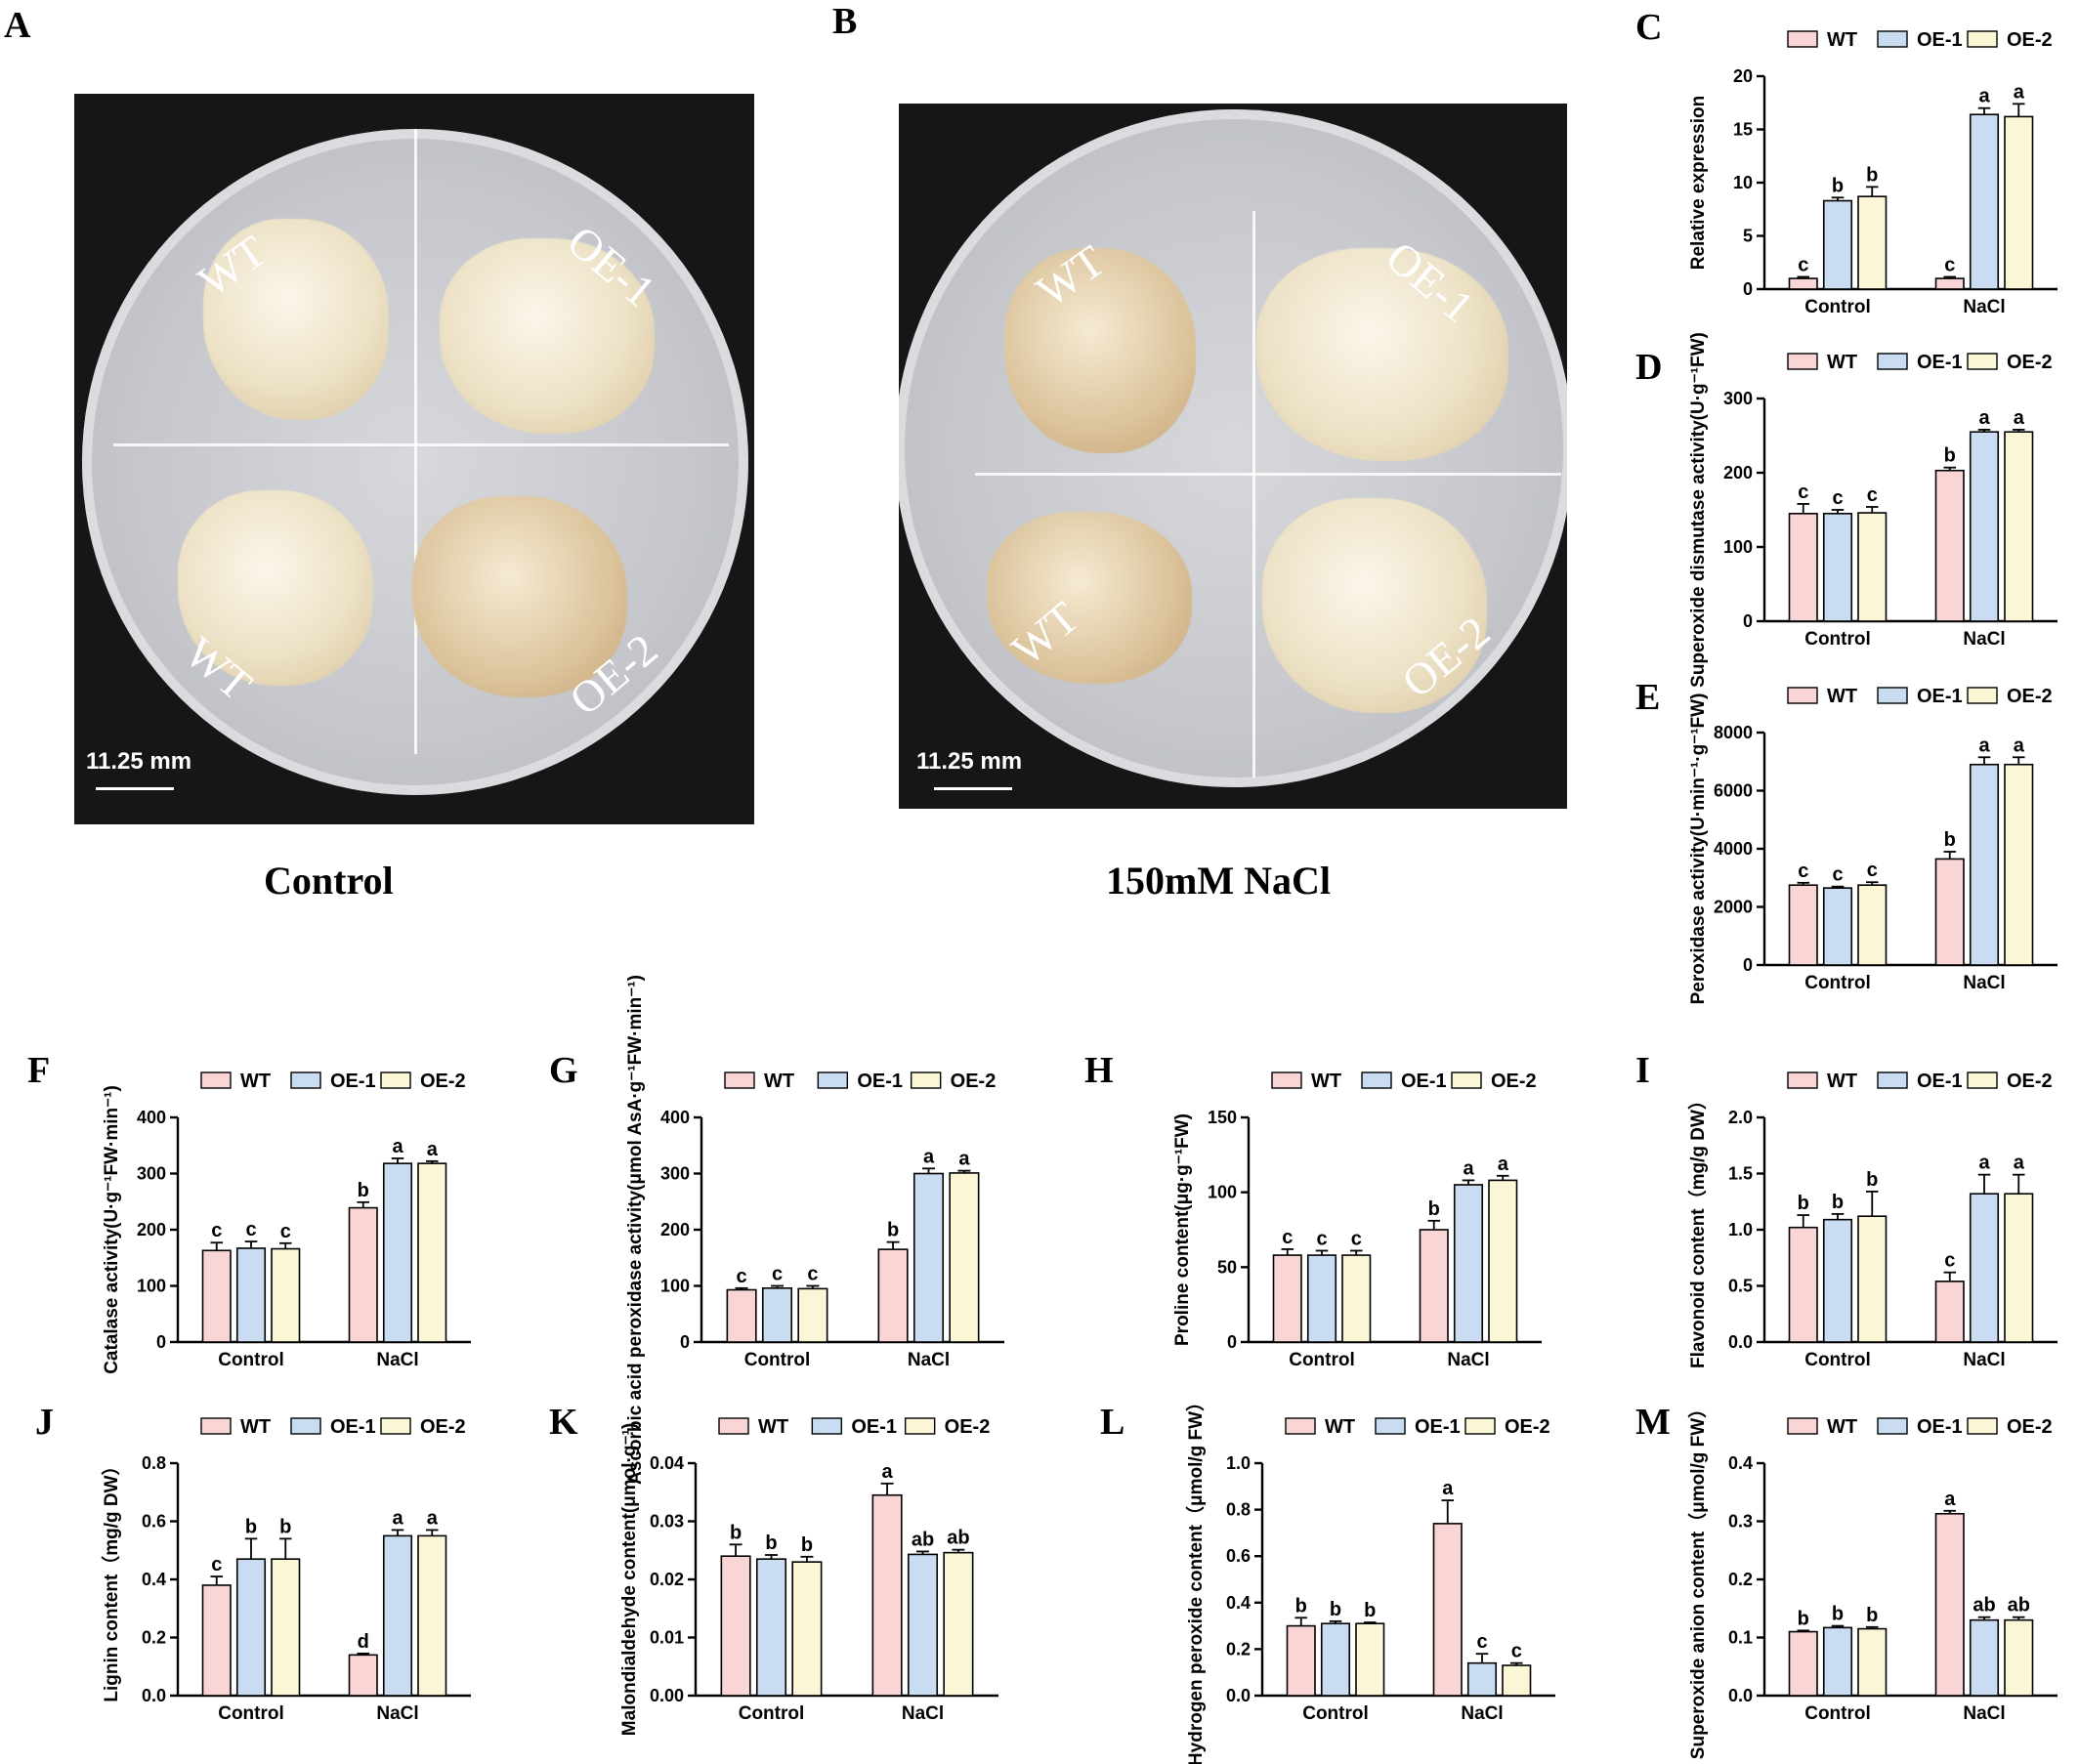 This screenshot has height=1764, width=2079. What do you see at coordinates (1374, 605) in the screenshot?
I see `callus-oe2` at bounding box center [1374, 605].